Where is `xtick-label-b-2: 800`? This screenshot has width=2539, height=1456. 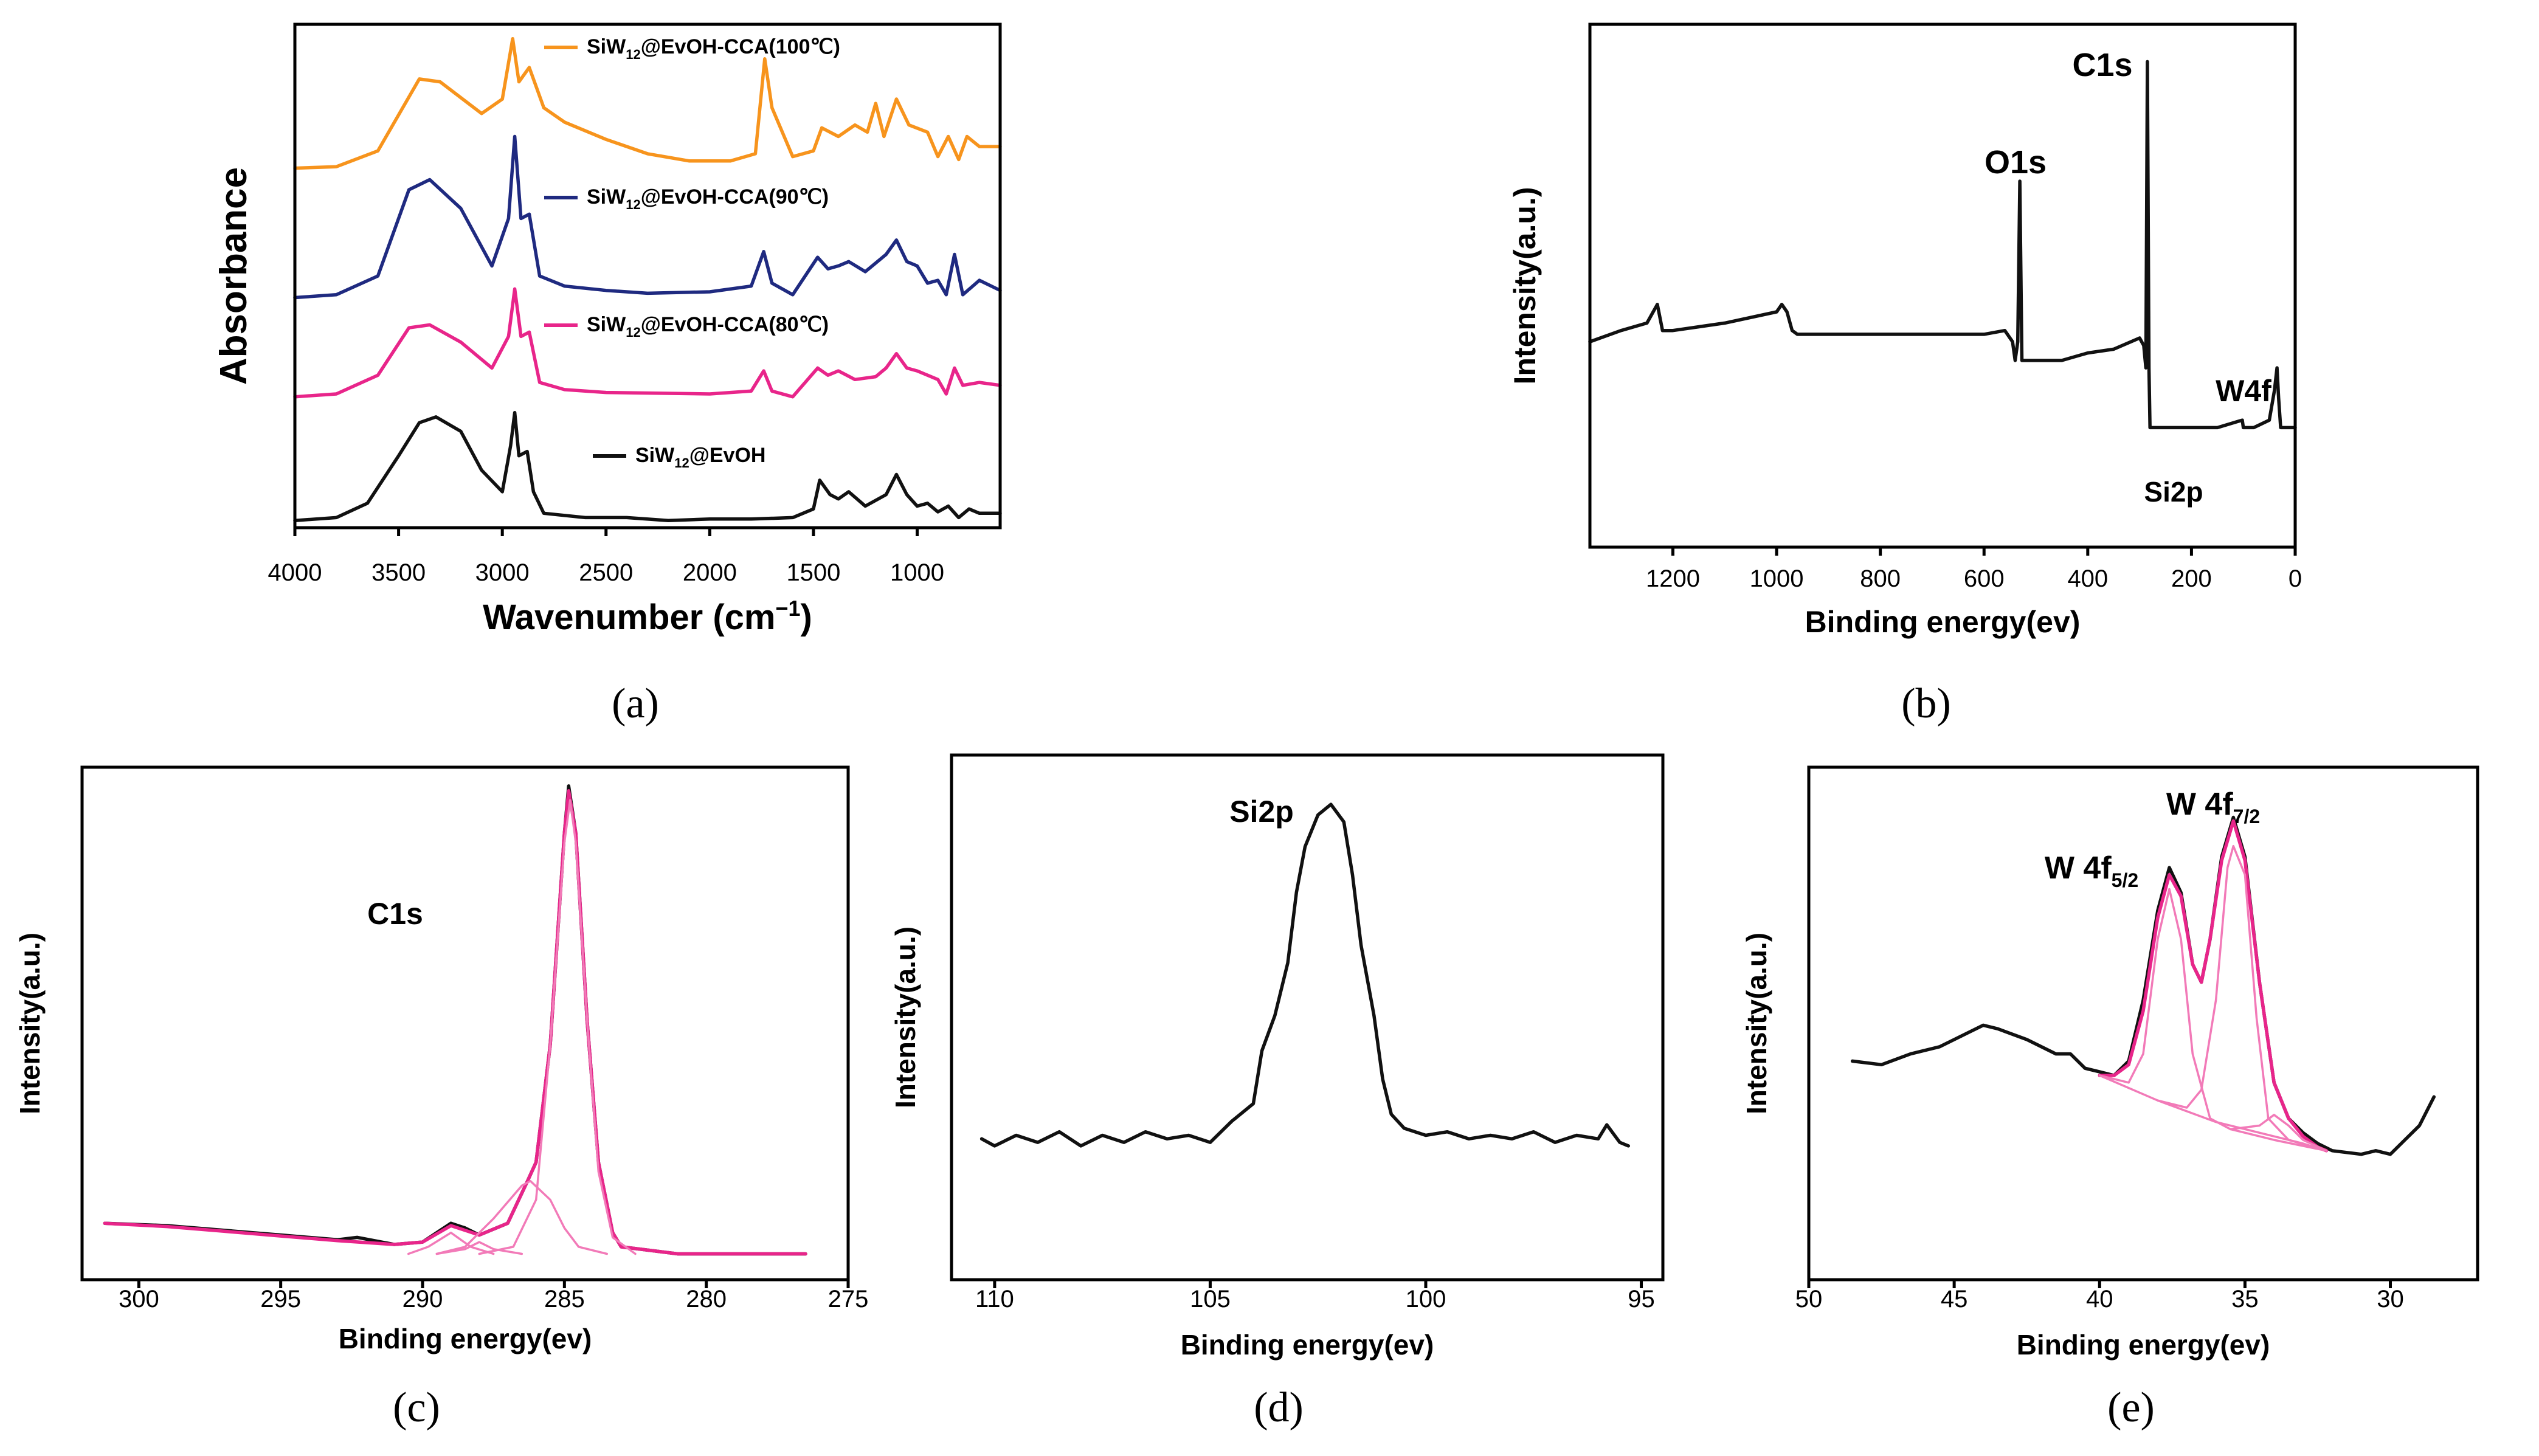
xtick-label-b-2: 800 is located at coordinates (1880, 578).